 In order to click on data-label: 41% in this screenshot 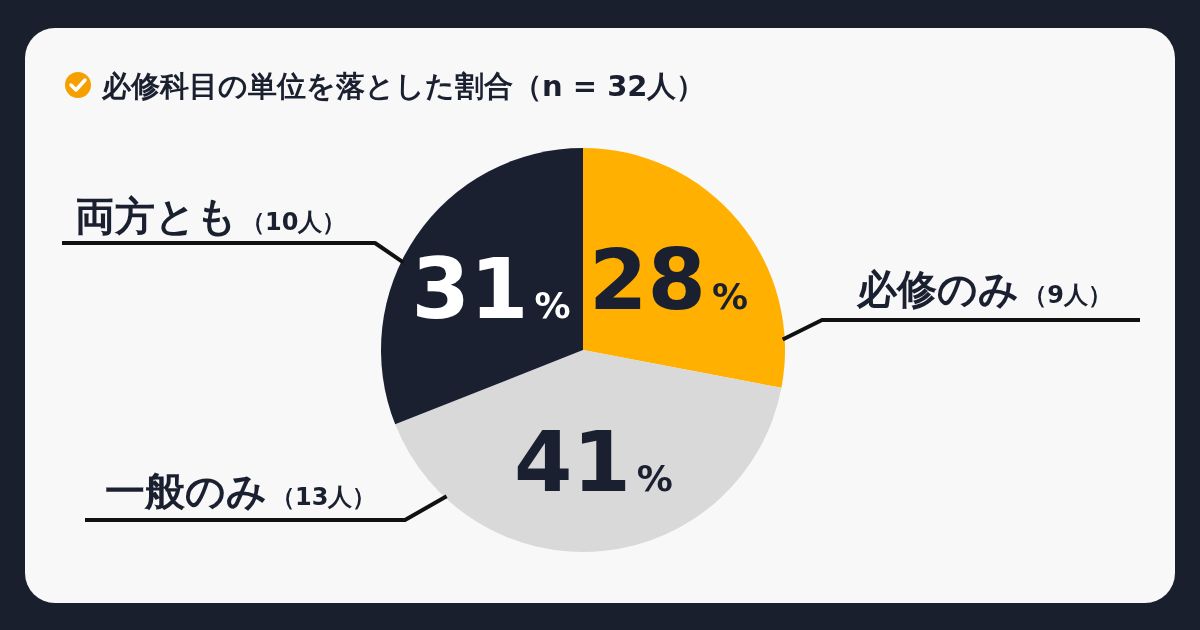, I will do `click(593, 461)`.